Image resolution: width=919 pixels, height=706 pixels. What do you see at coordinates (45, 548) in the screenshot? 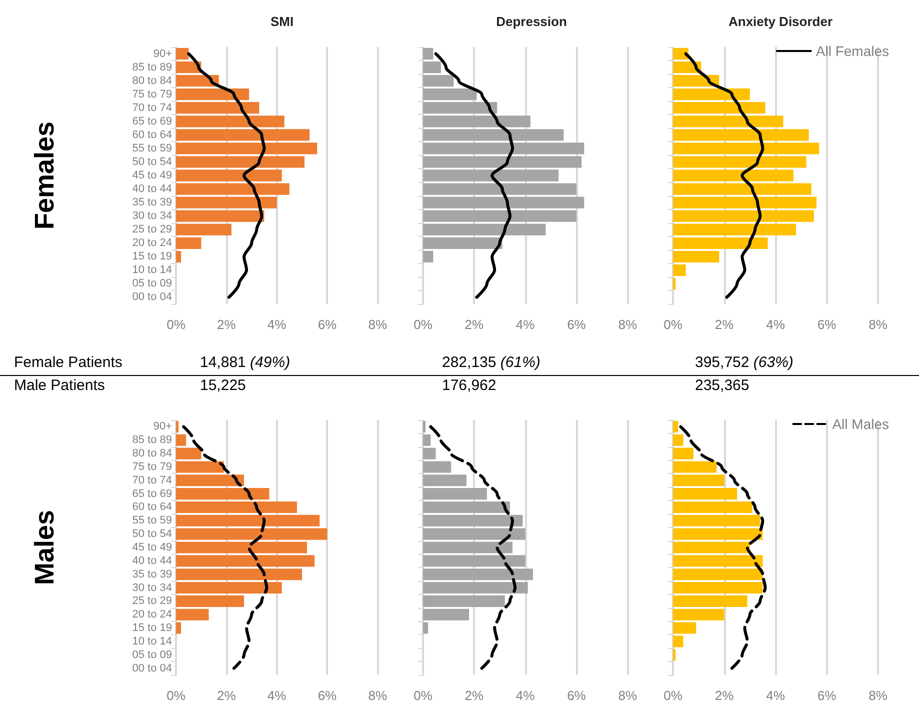
I see `y-axis-title: Males` at bounding box center [45, 548].